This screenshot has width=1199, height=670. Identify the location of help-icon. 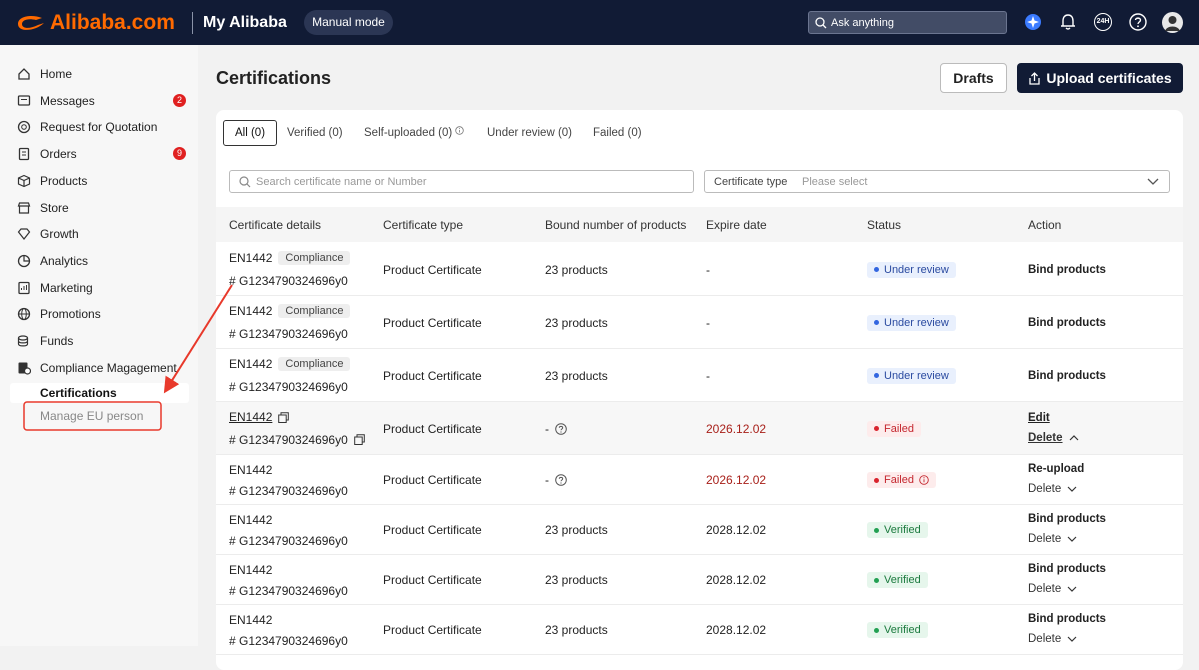
(1138, 22).